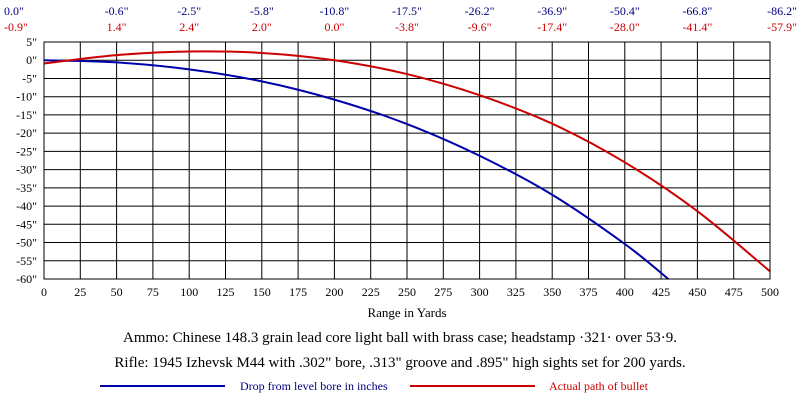 This screenshot has width=800, height=405. Describe the element at coordinates (782, 11) in the screenshot. I see `top-drop-value: -86.2"` at that location.